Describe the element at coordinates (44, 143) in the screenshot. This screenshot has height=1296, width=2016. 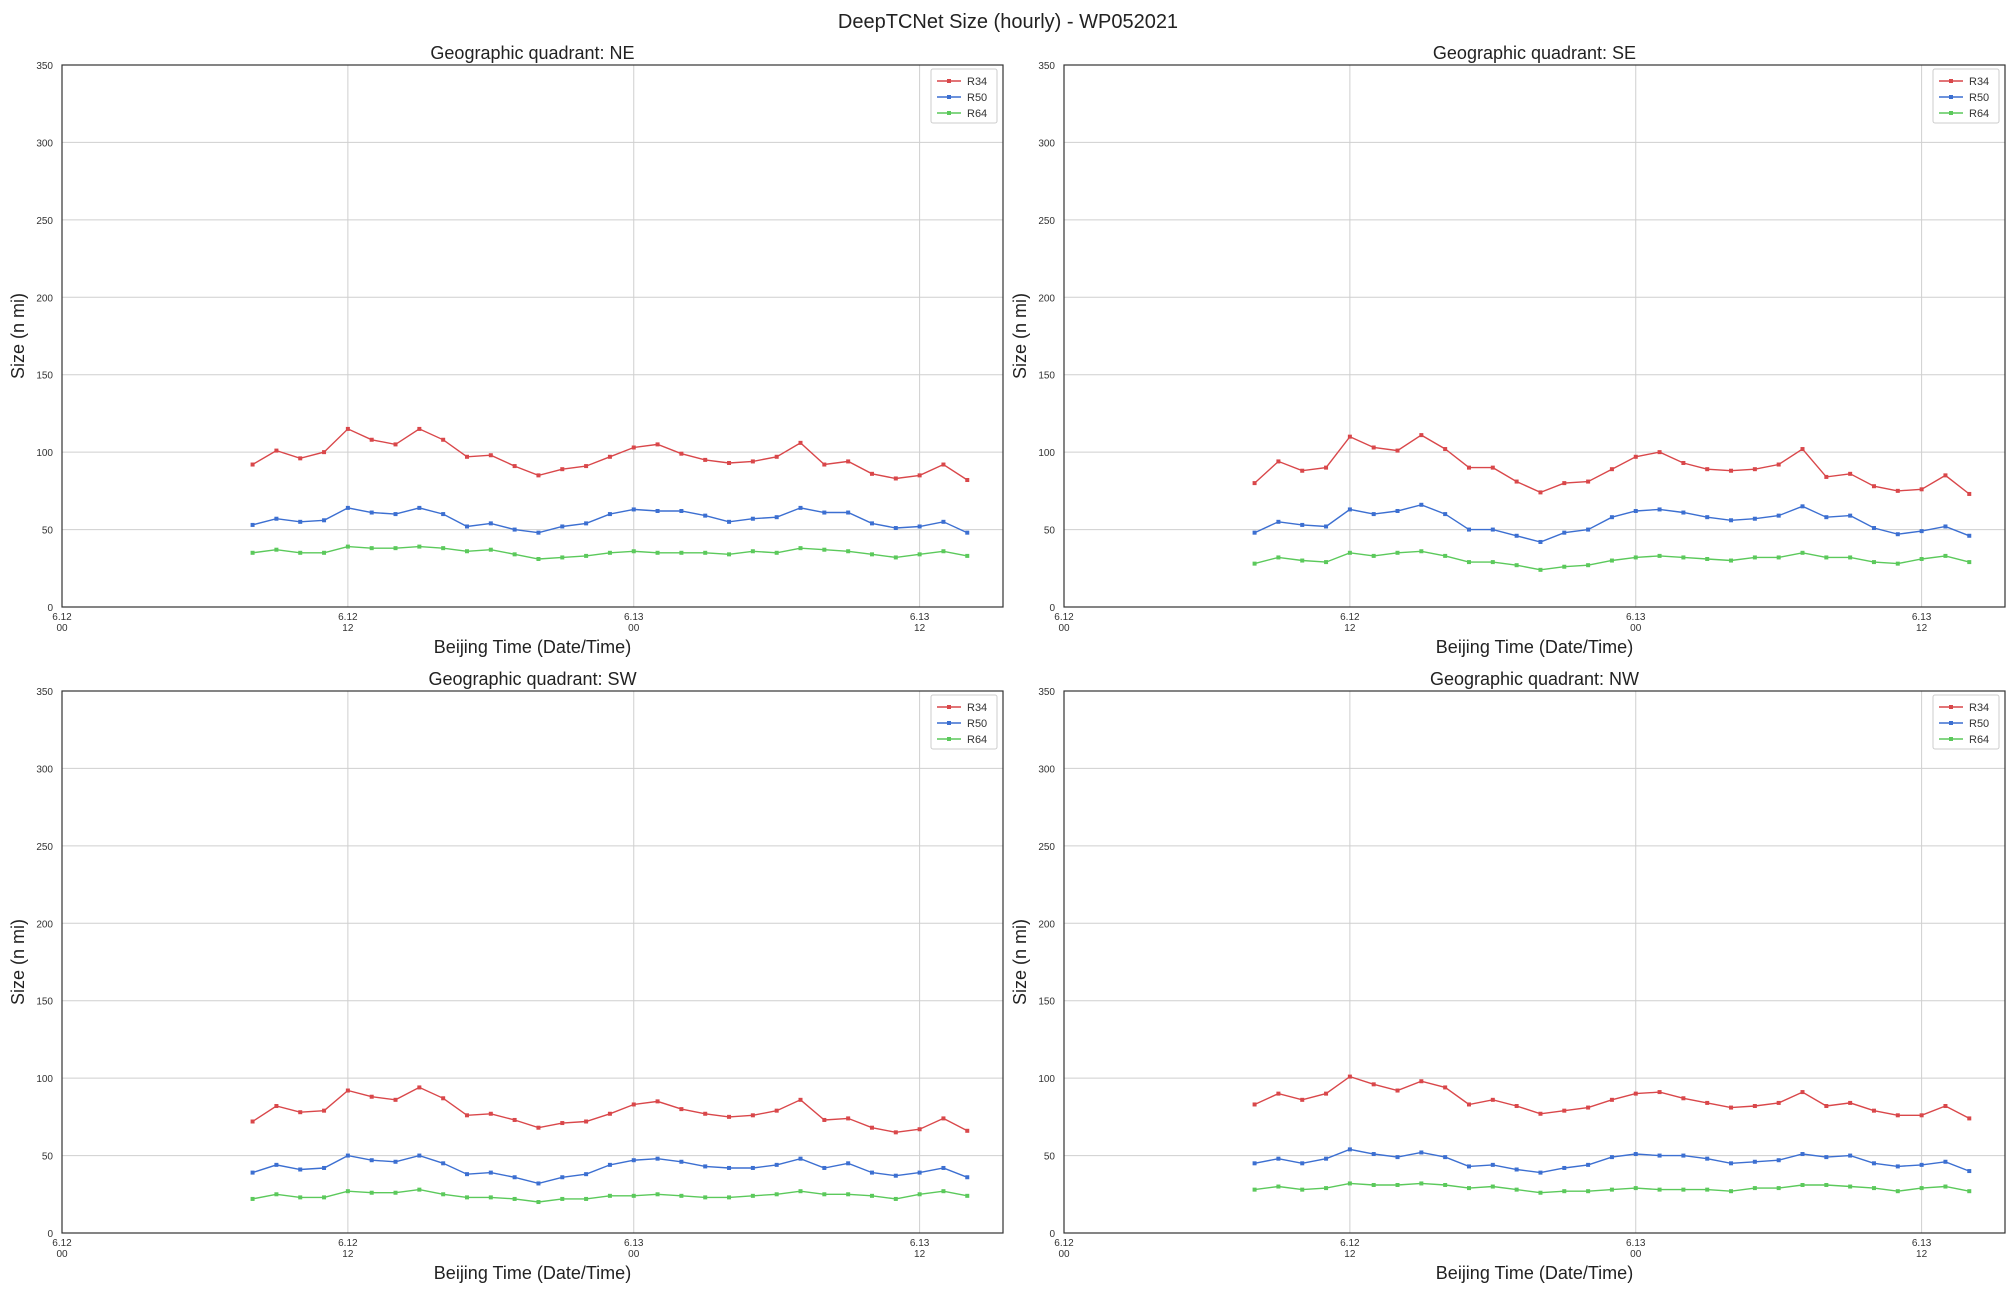
I see `y-tick-label: 300` at that location.